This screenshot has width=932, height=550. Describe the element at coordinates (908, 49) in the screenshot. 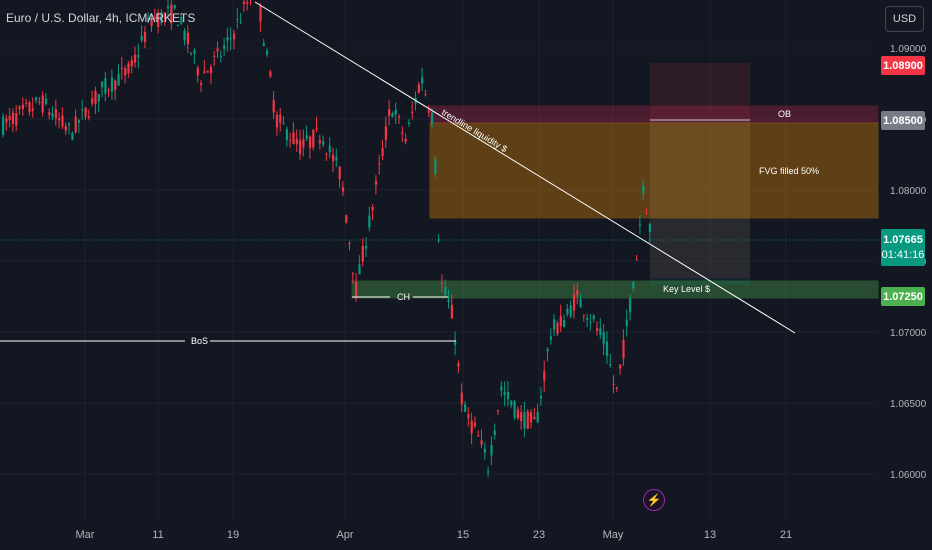

I see `price-axis-label: 1.09000` at that location.